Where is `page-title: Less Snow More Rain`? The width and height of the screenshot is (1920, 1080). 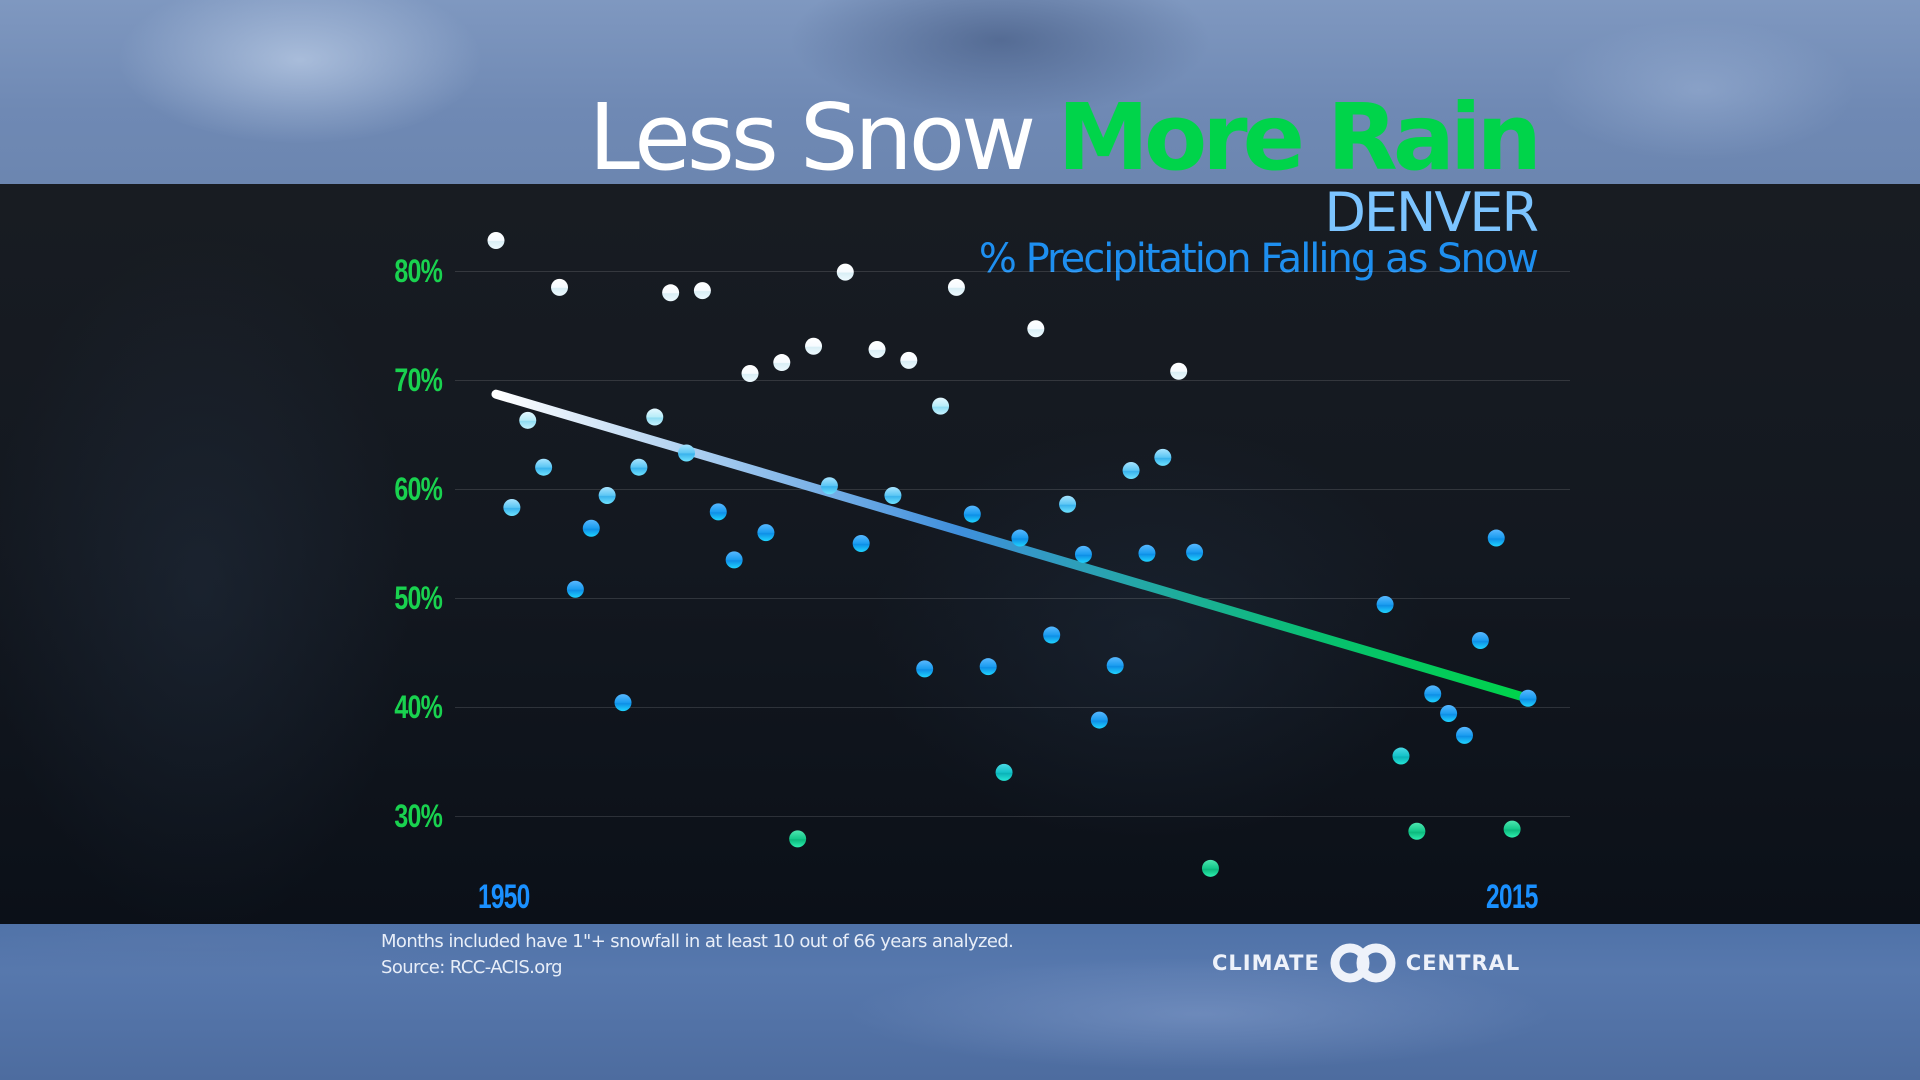
page-title: Less Snow More Rain is located at coordinates (1065, 138).